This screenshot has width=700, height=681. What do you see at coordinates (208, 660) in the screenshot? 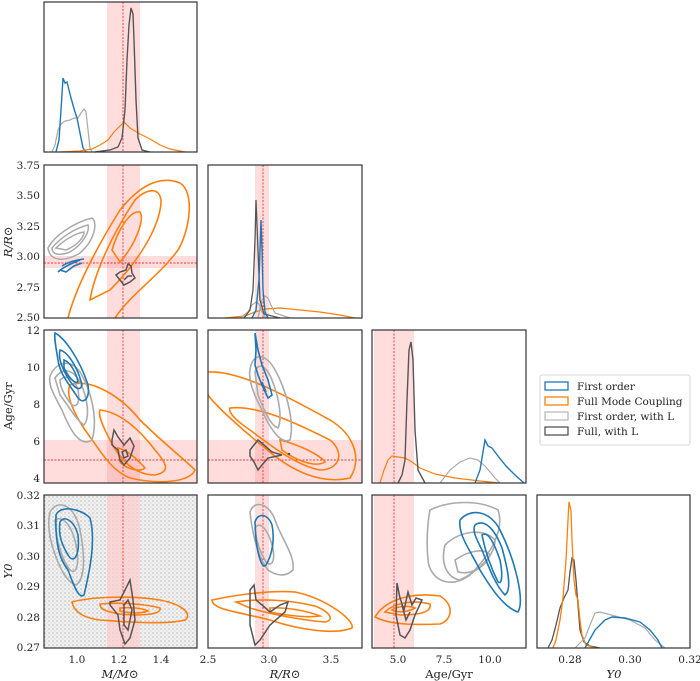
I see `svg-text: 2.5` at bounding box center [208, 660].